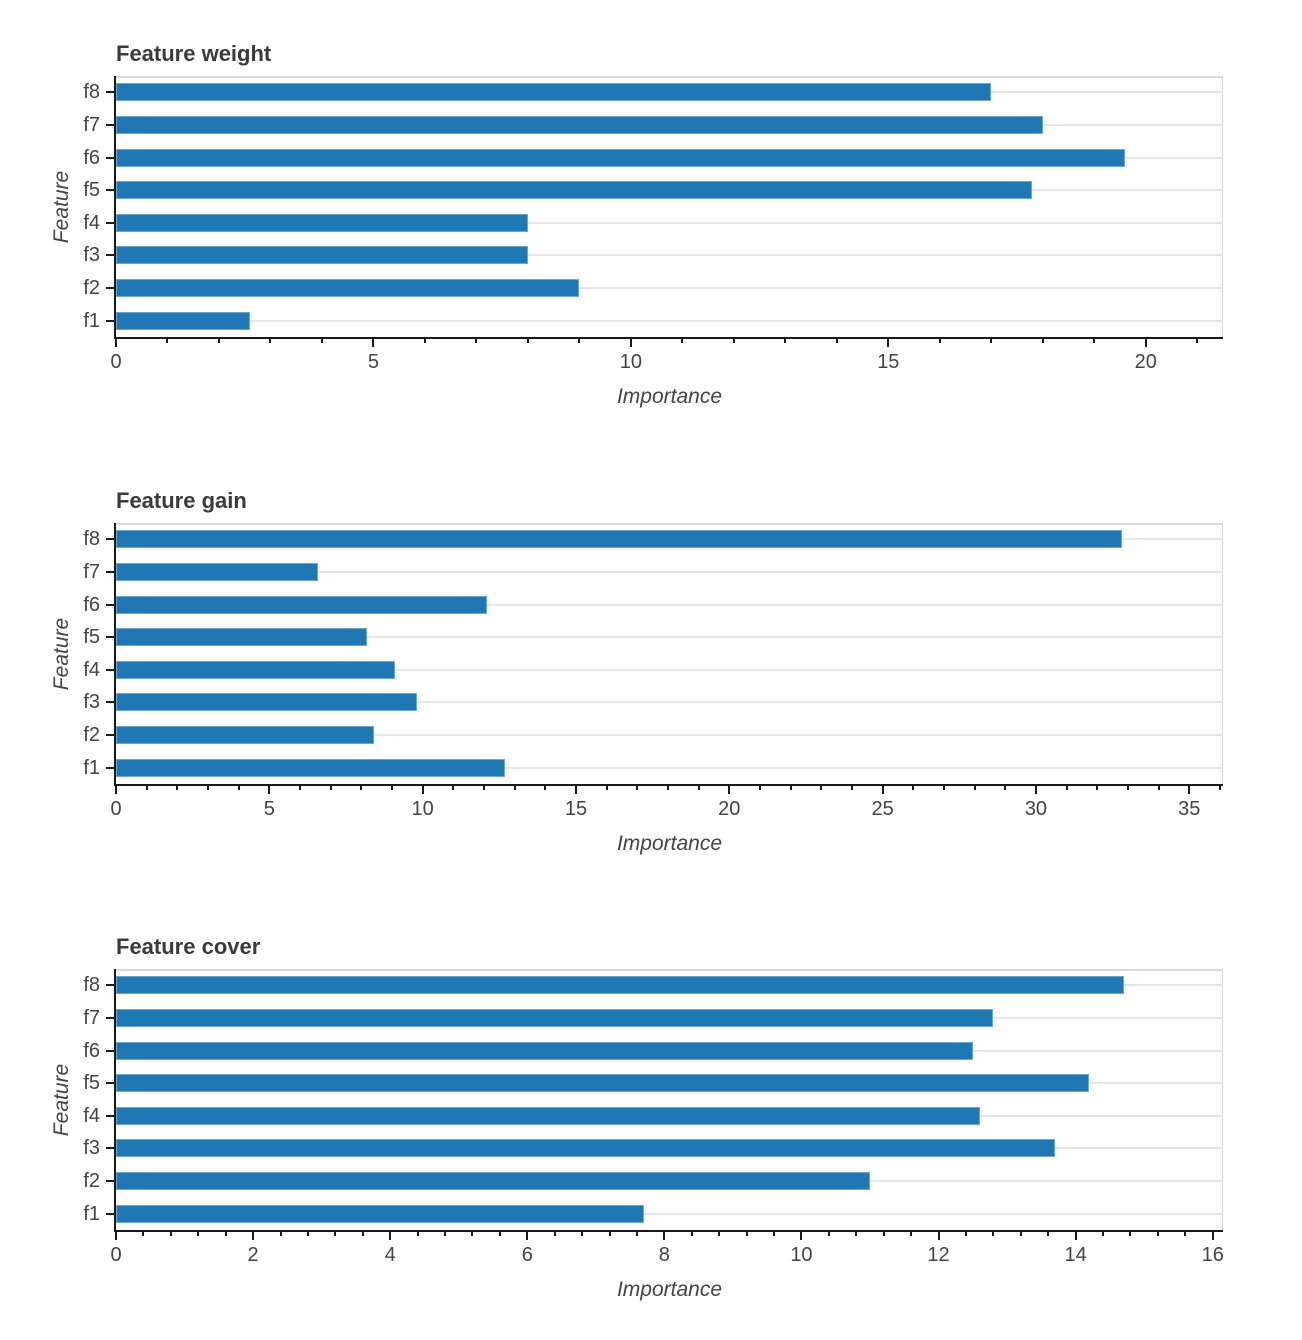 The width and height of the screenshot is (1302, 1340). I want to click on y-category-label: f6, so click(91, 1050).